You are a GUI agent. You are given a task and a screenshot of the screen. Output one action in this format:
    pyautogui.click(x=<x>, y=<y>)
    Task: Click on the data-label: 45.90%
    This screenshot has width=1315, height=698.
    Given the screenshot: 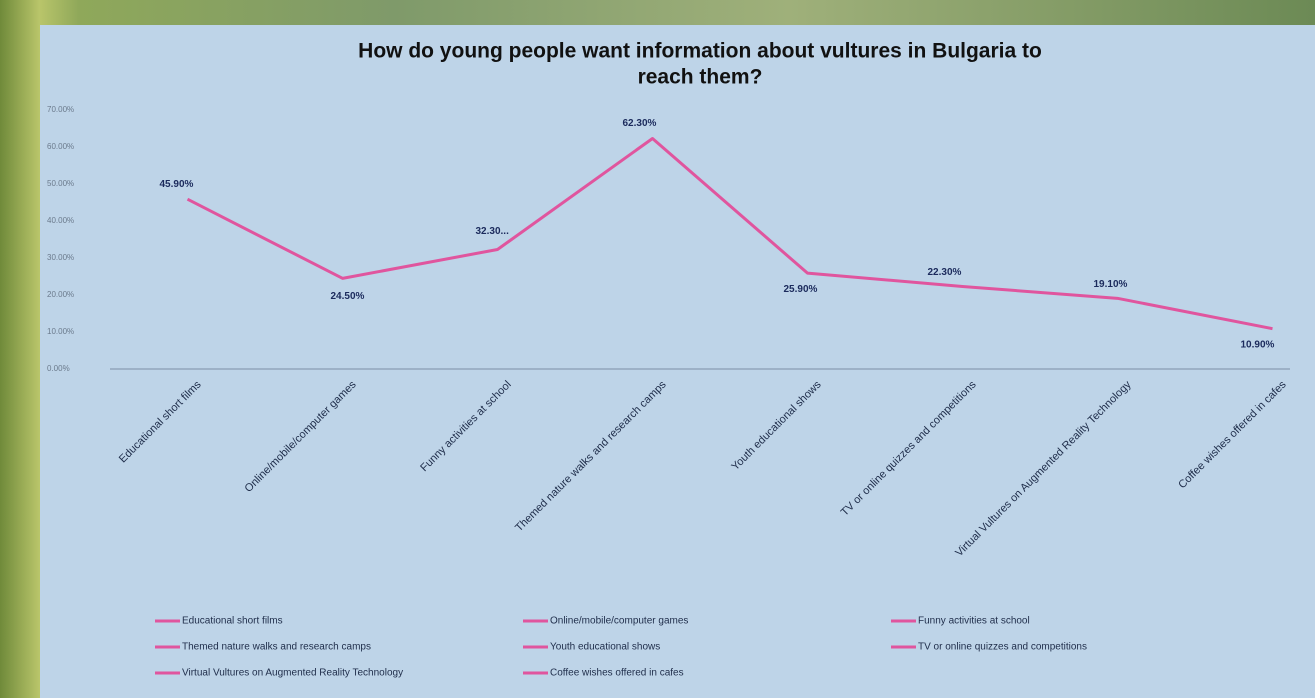 What is the action you would take?
    pyautogui.click(x=177, y=184)
    